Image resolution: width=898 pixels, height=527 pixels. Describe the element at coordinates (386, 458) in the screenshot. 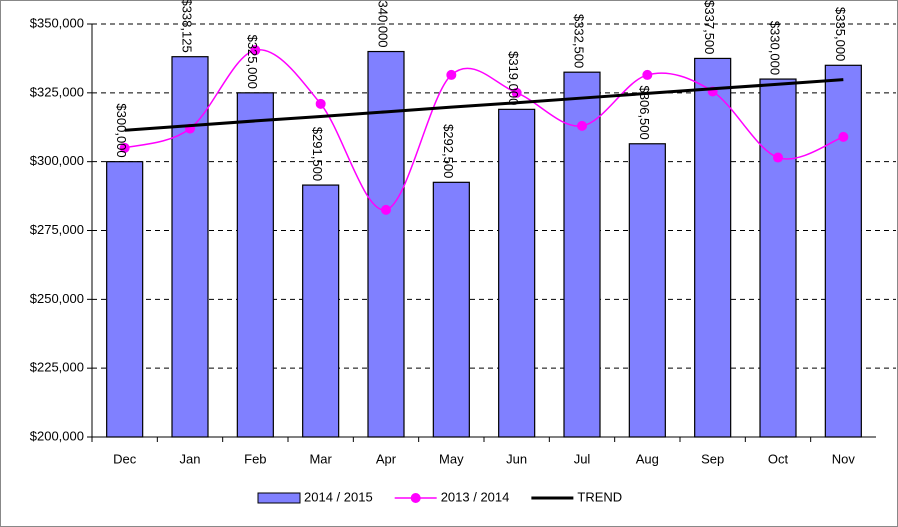

I see `x-tick-label: Apr` at that location.